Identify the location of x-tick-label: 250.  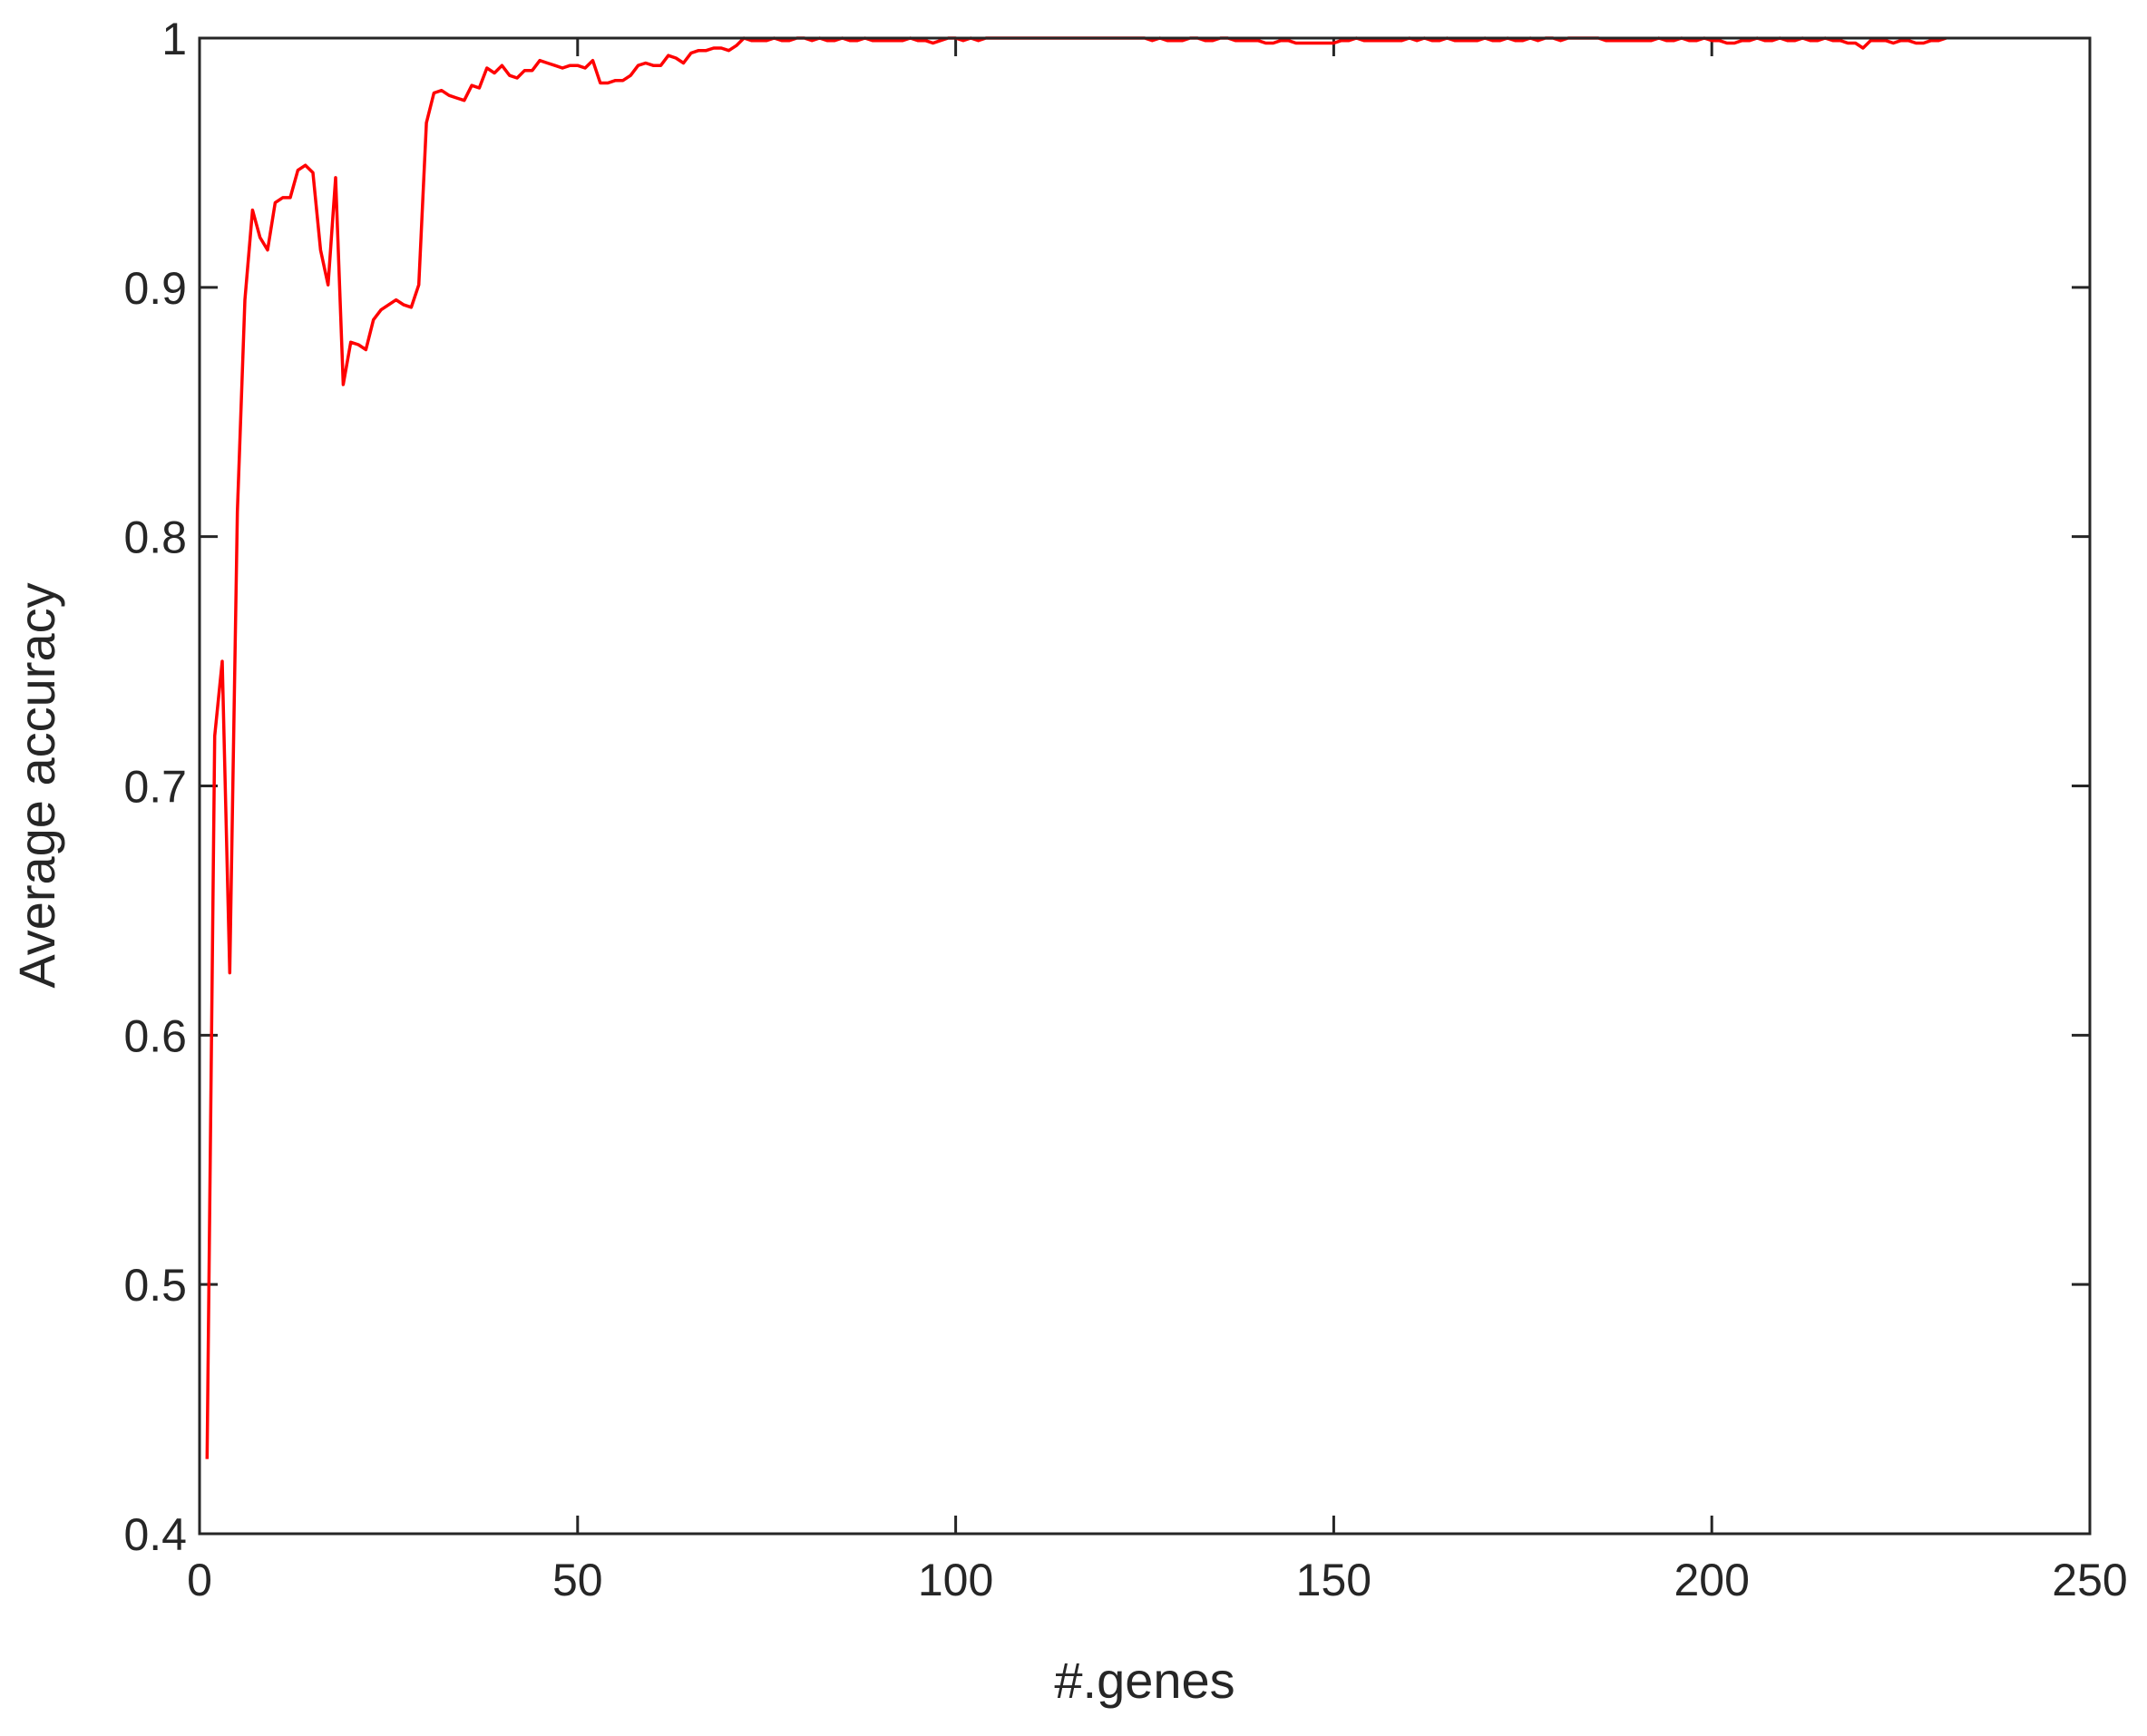
(2089, 1580).